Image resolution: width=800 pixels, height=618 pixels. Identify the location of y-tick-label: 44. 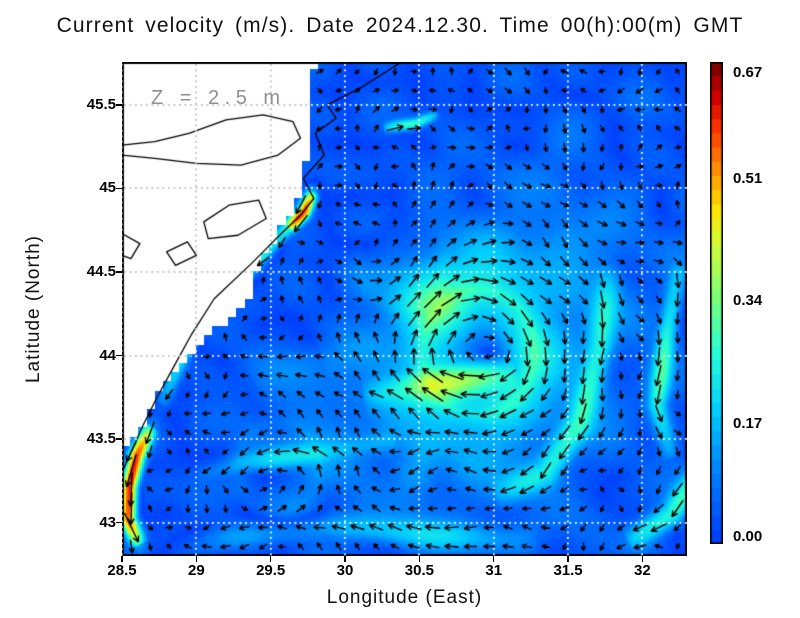
(107, 355).